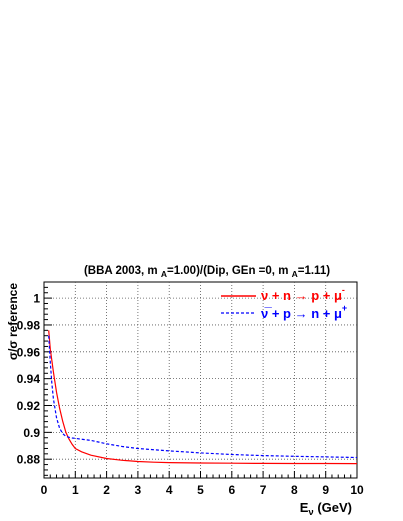 Image resolution: width=403 pixels, height=521 pixels. I want to click on x-tick-label: 3, so click(138, 490).